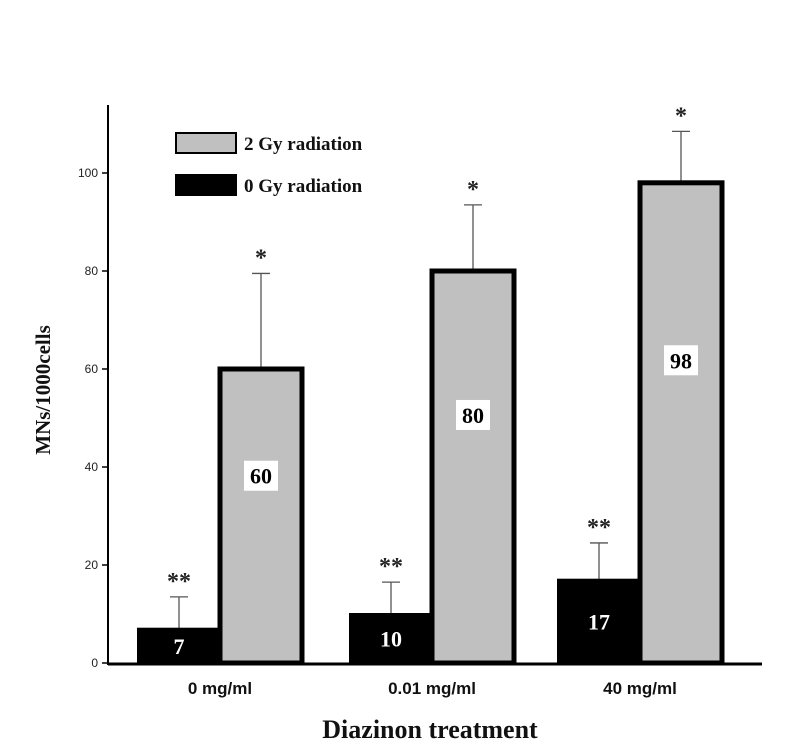 Image resolution: width=807 pixels, height=750 pixels. Describe the element at coordinates (599, 621) in the screenshot. I see `value-label: 17` at that location.